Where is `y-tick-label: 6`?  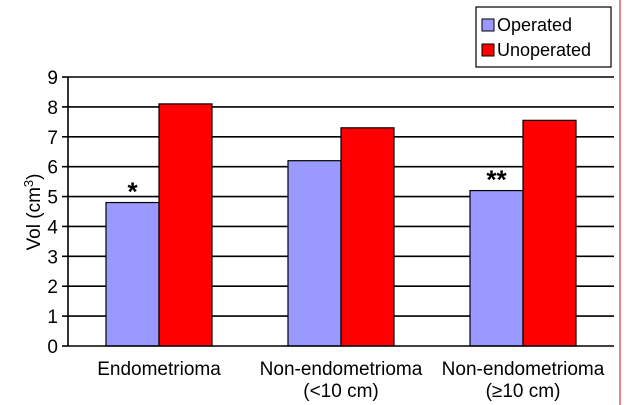 y-tick-label: 6 is located at coordinates (52, 168).